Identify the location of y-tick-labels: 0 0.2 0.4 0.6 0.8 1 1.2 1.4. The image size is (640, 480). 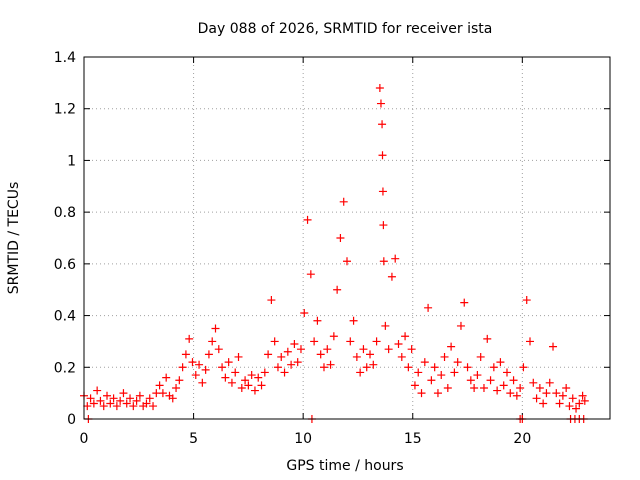
(65, 239).